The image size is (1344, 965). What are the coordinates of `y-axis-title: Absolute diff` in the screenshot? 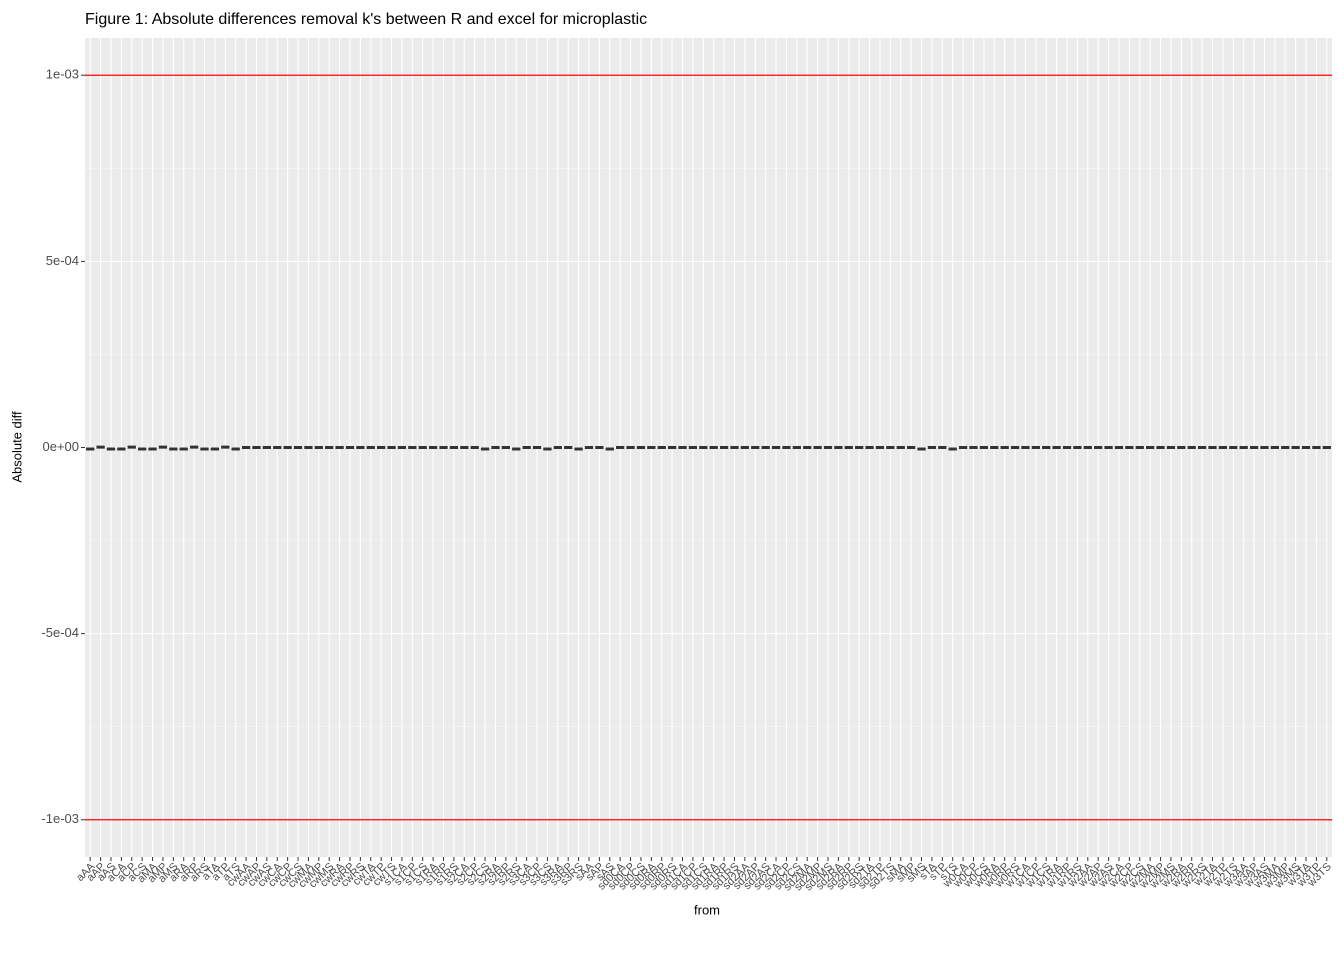 It's located at (16, 447).